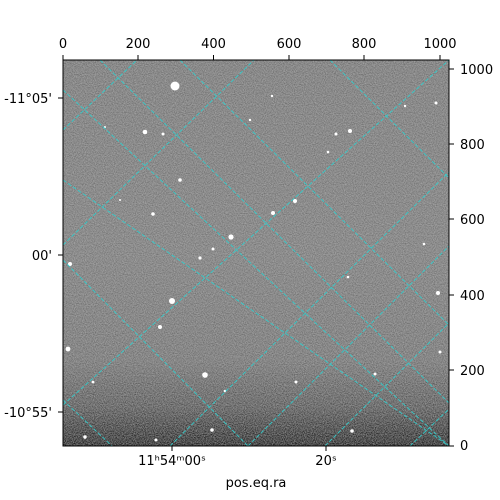  Describe the element at coordinates (138, 44) in the screenshot. I see `top-tick-label: 200` at that location.